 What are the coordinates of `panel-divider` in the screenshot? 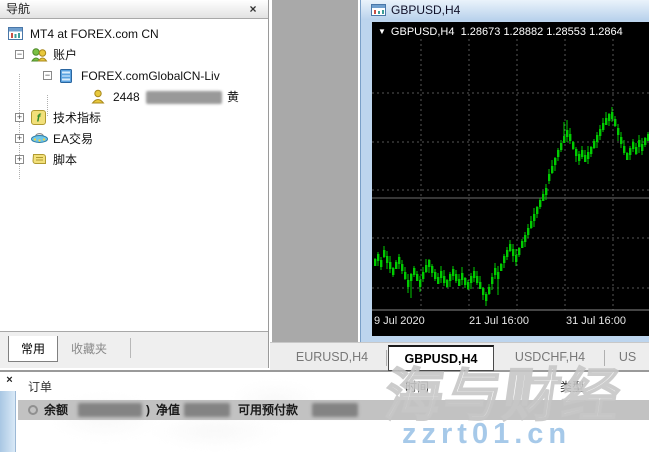 It's located at (324, 371).